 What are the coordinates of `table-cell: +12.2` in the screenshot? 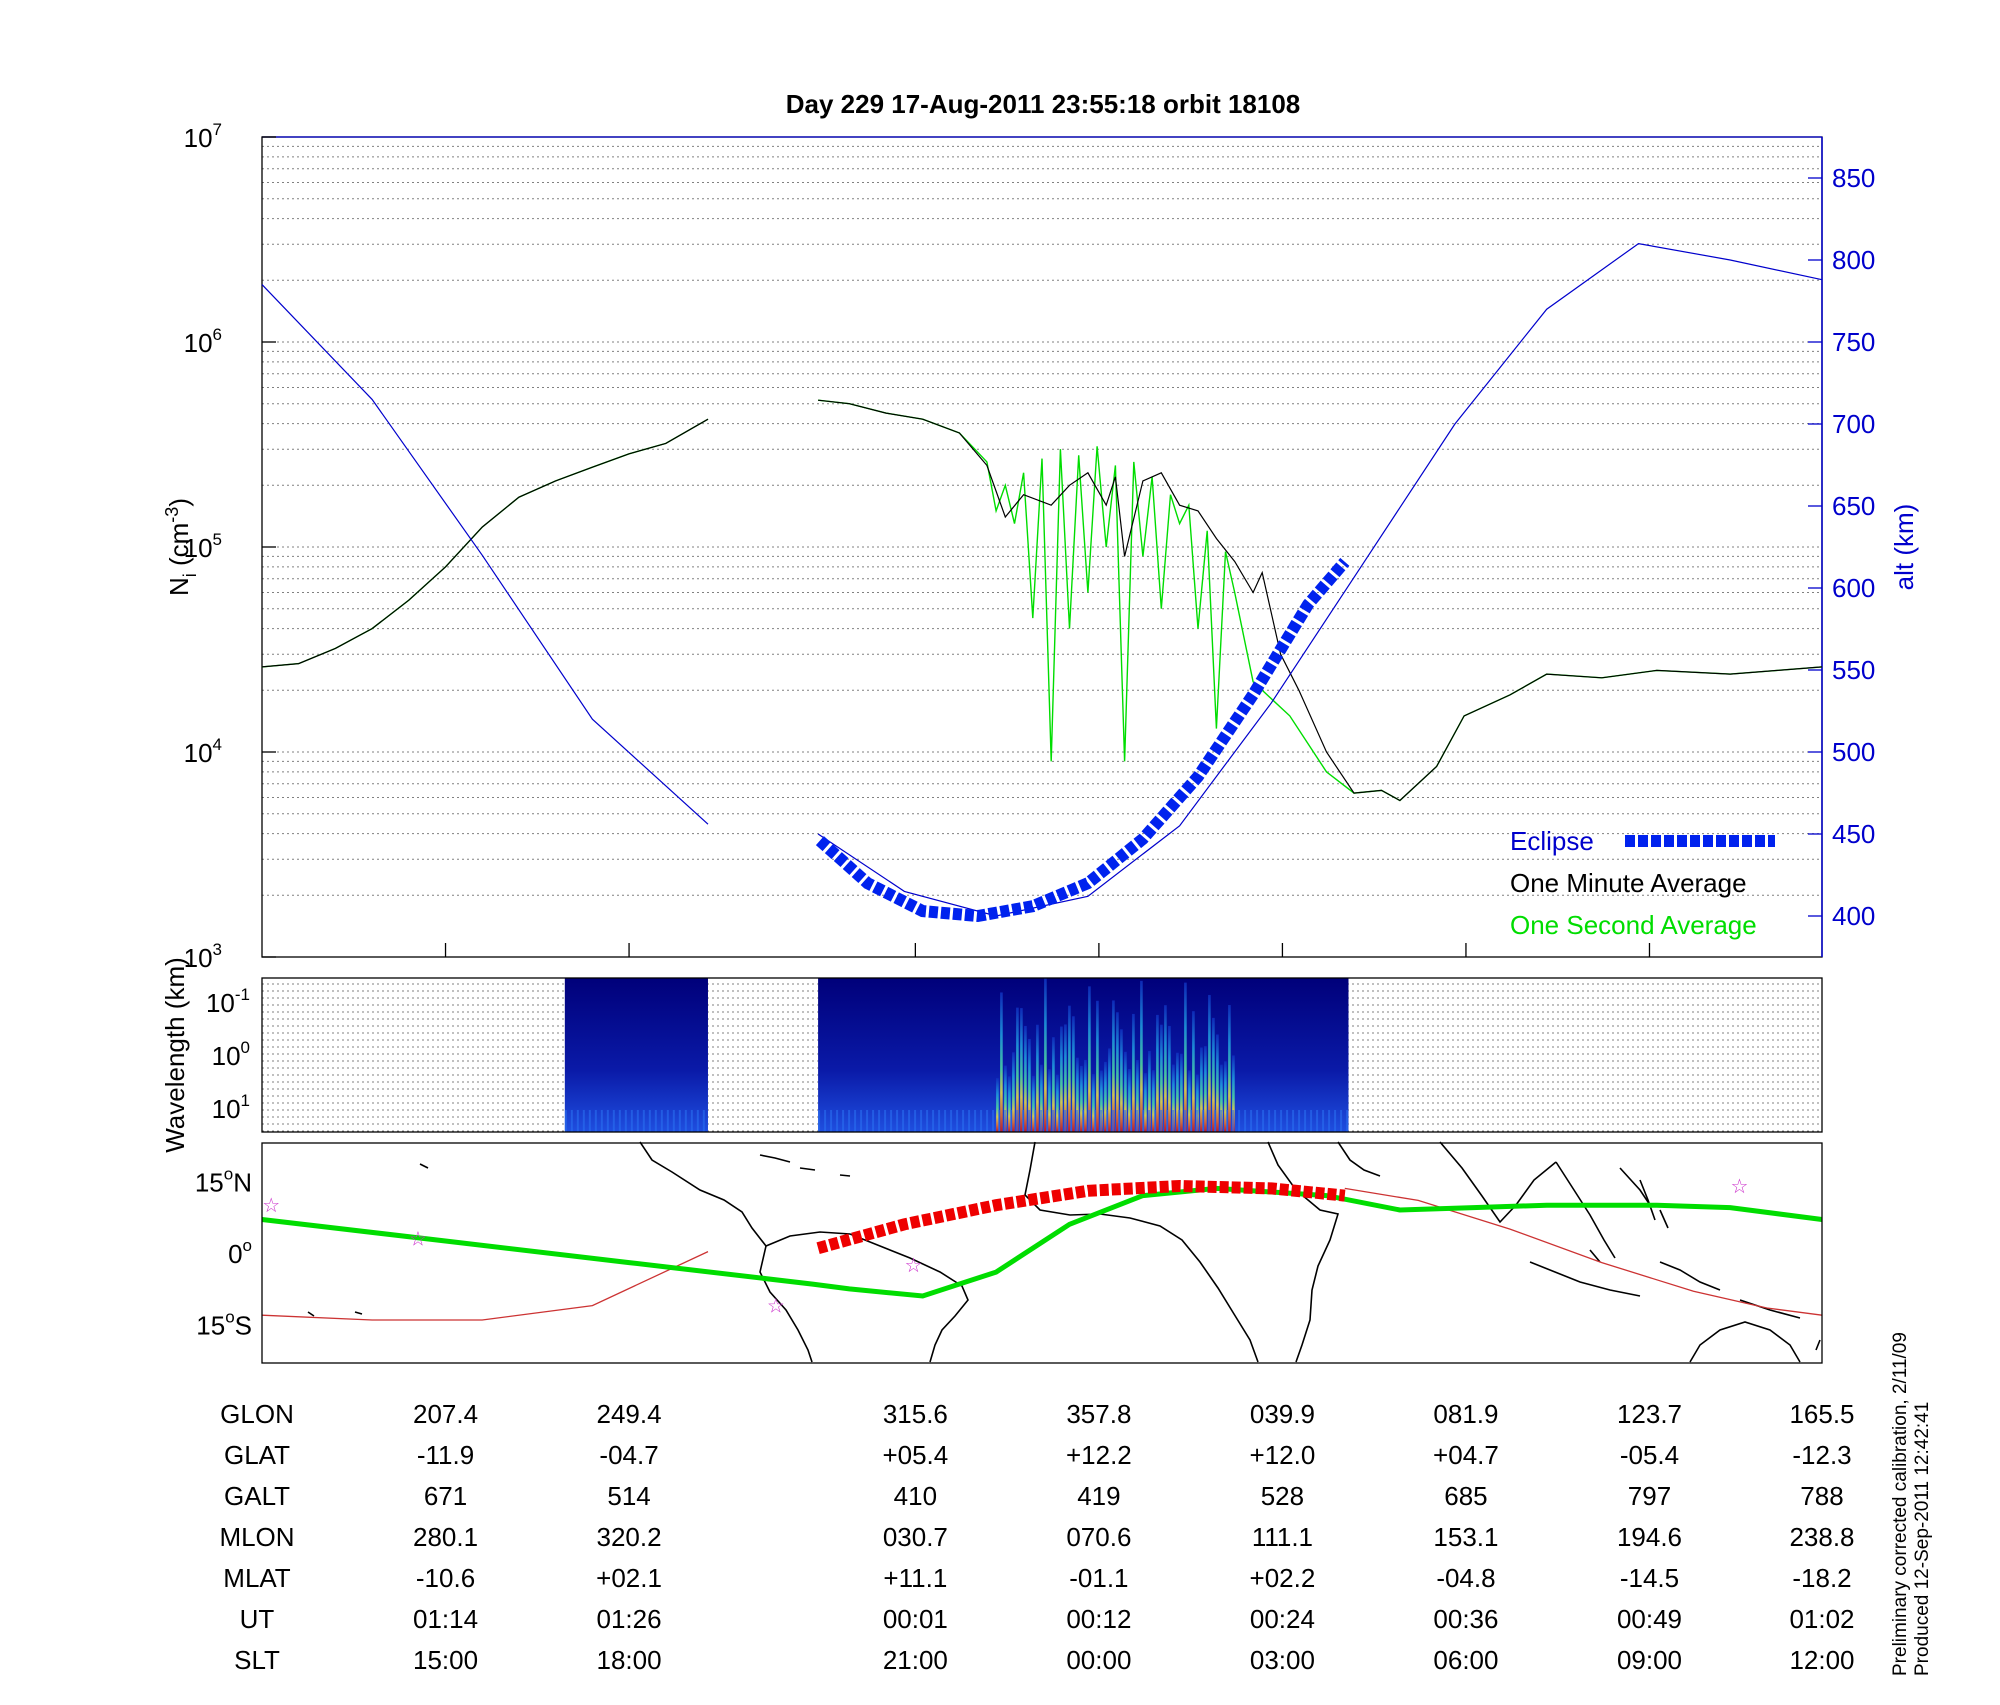 It's located at (1099, 1455).